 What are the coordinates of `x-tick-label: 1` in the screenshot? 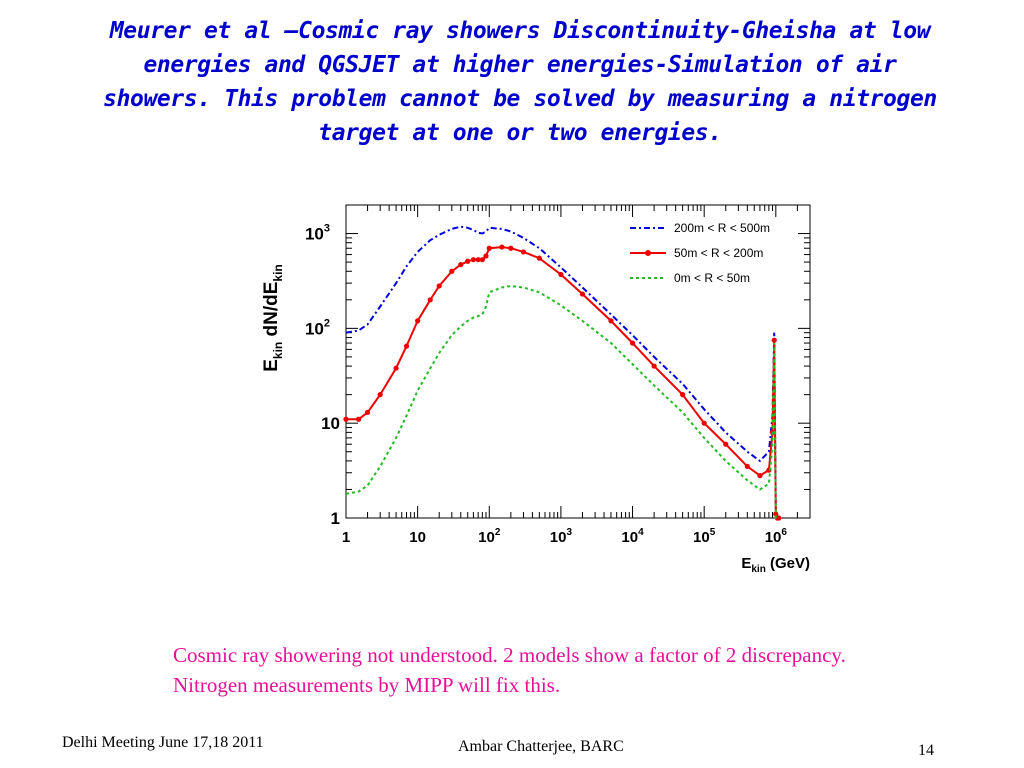 It's located at (346, 537).